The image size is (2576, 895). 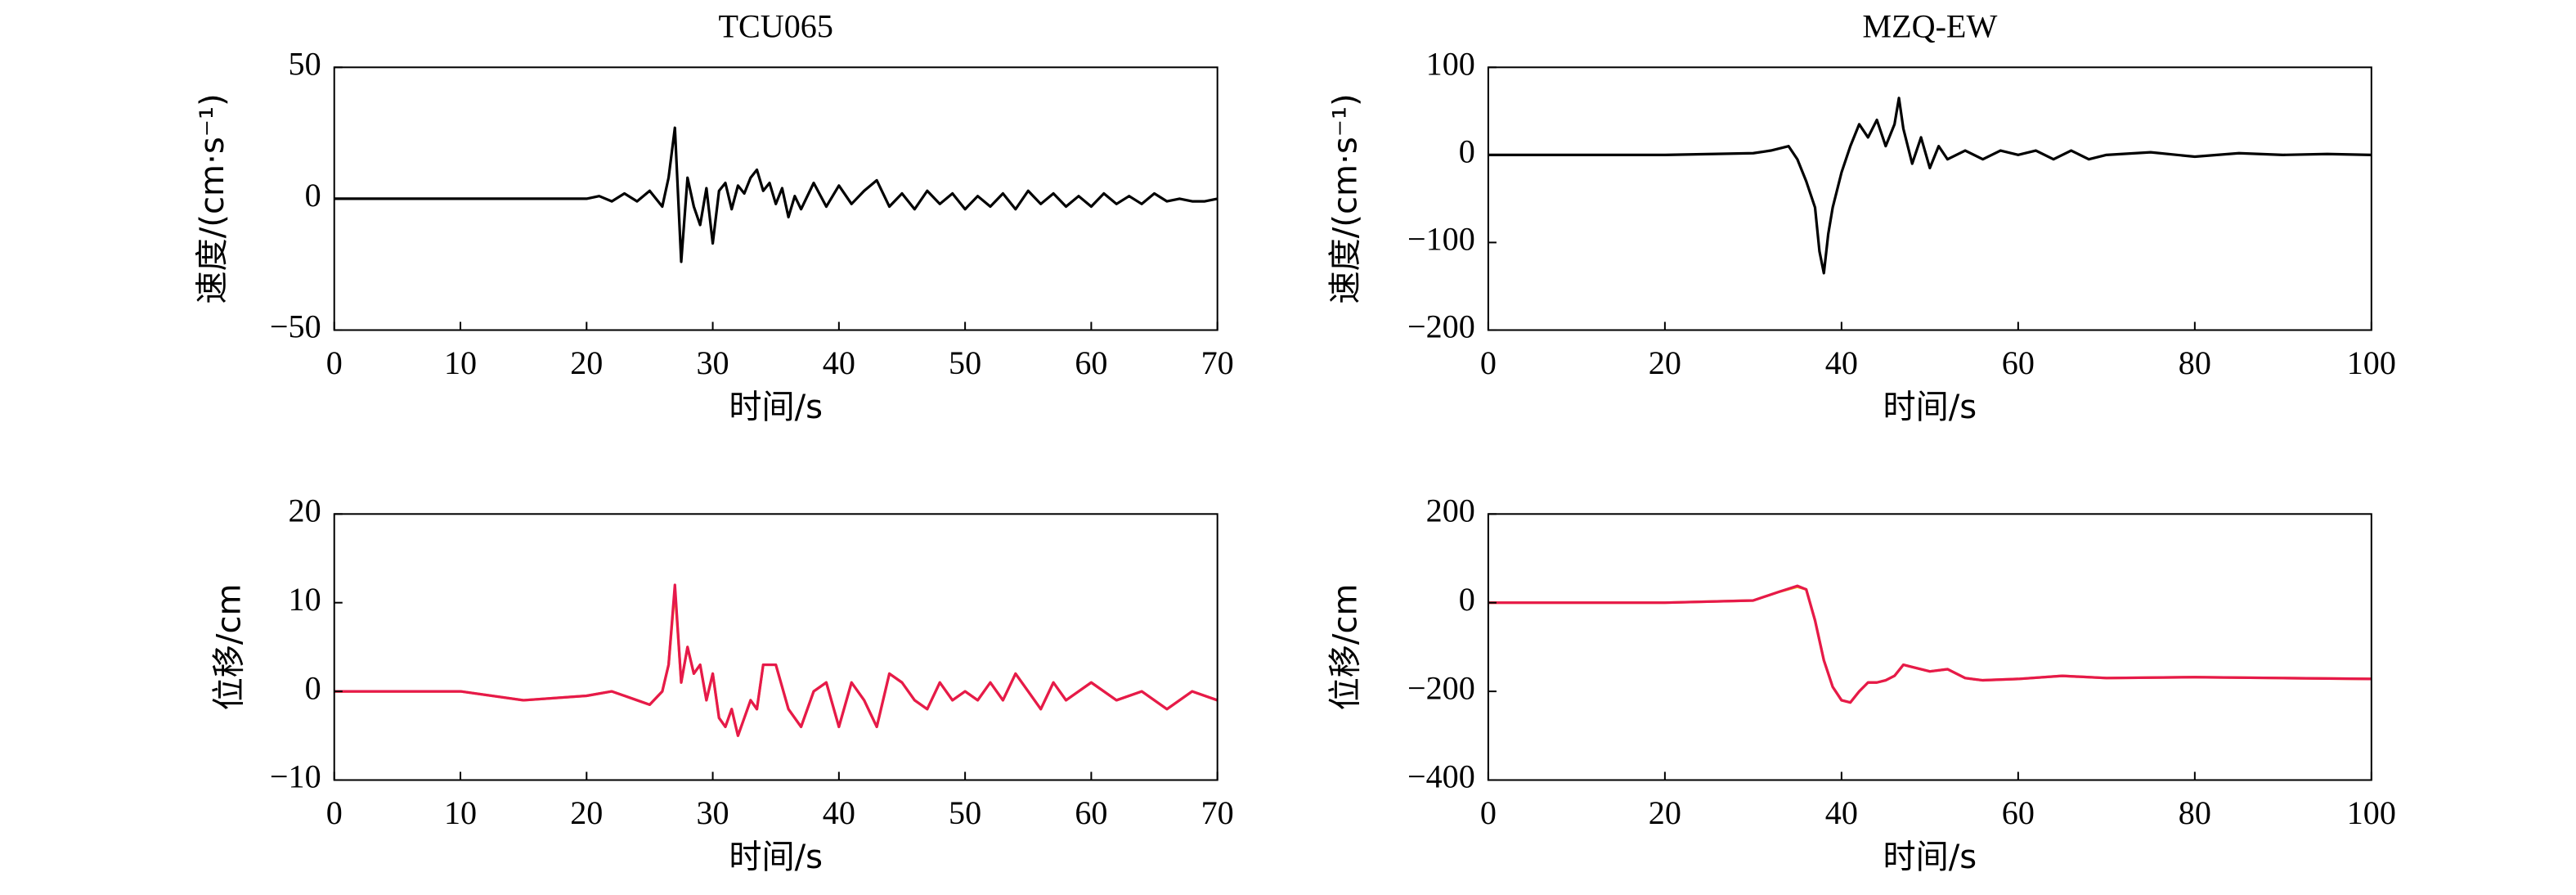 I want to click on y-tick-label: 20, so click(x=305, y=510).